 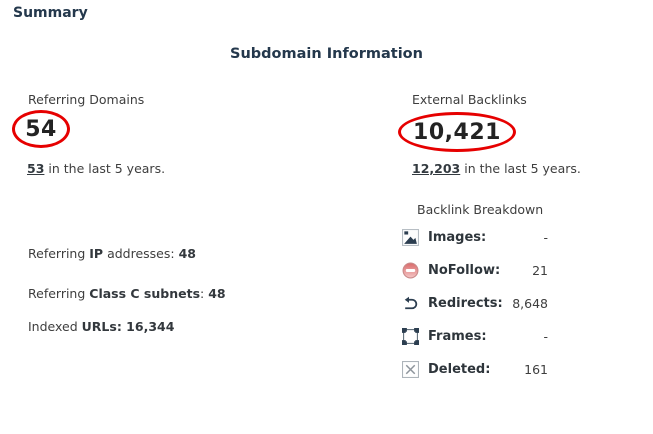 I want to click on indexed-urls-stat: Indexed URLs: 16,344, so click(x=101, y=326).